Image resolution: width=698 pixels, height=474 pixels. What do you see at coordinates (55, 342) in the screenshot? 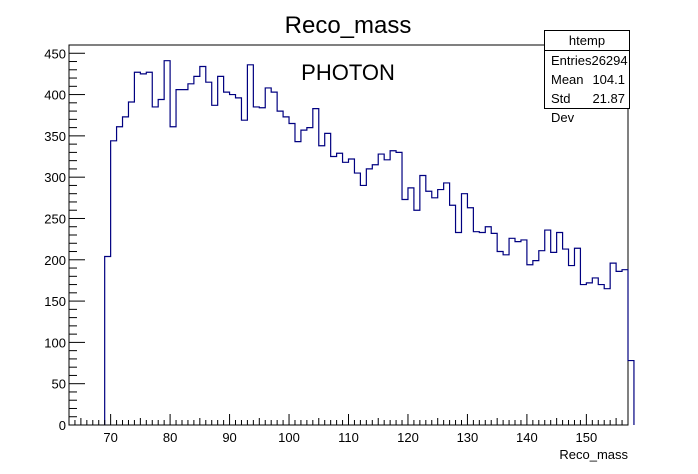
I see `y-tick-label: 100` at bounding box center [55, 342].